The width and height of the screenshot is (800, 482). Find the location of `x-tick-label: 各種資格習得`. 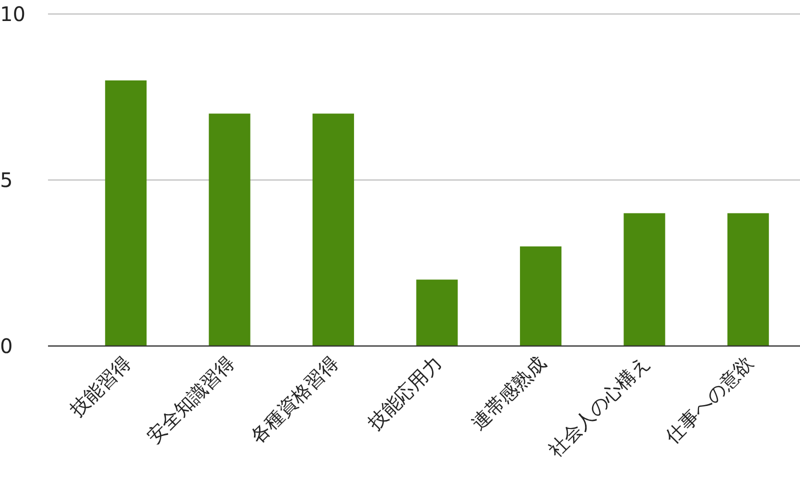

x-tick-label: 各種資格習得 is located at coordinates (294, 400).